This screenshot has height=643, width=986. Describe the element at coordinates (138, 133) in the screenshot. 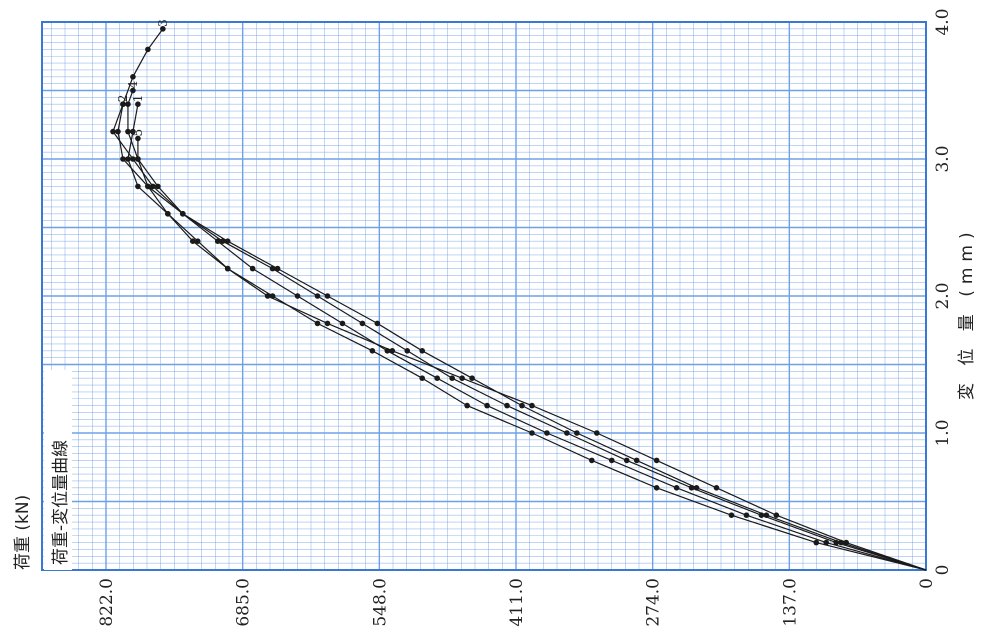

I see `series-label-5: 5` at that location.